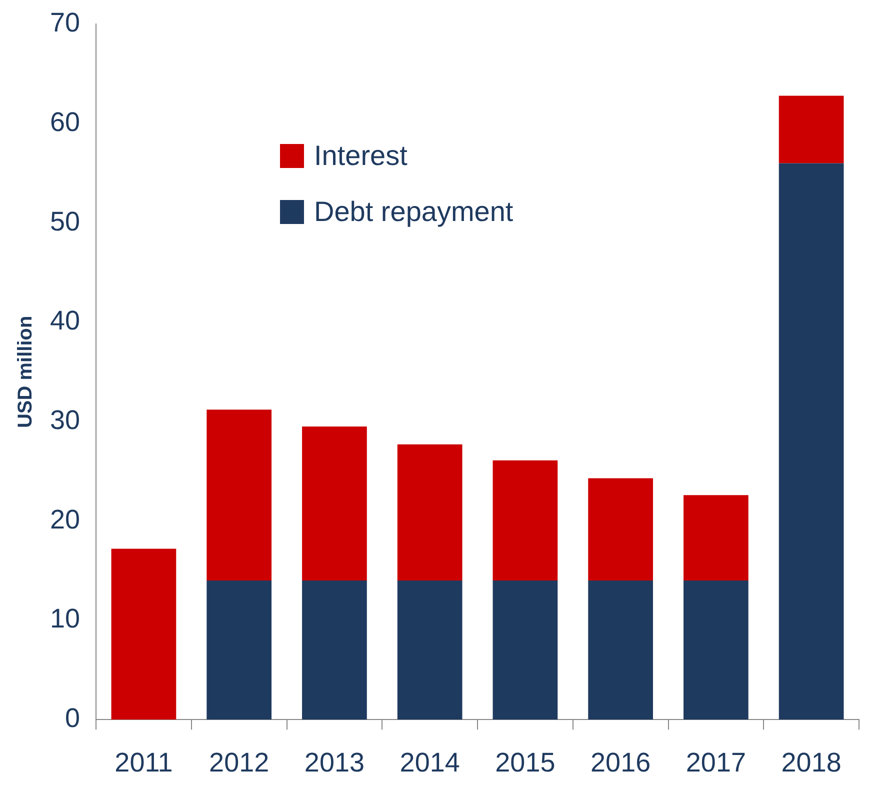 Image resolution: width=869 pixels, height=803 pixels. I want to click on x-tick-label: 2014, so click(430, 762).